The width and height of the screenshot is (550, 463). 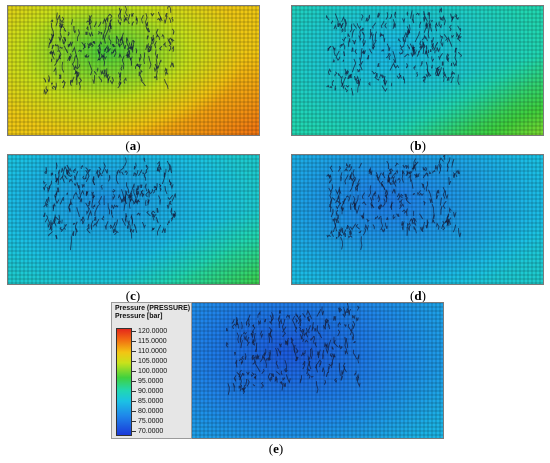 I want to click on legend-title: Pressure (PRESSURE) Pressure [bar], so click(x=152, y=313).